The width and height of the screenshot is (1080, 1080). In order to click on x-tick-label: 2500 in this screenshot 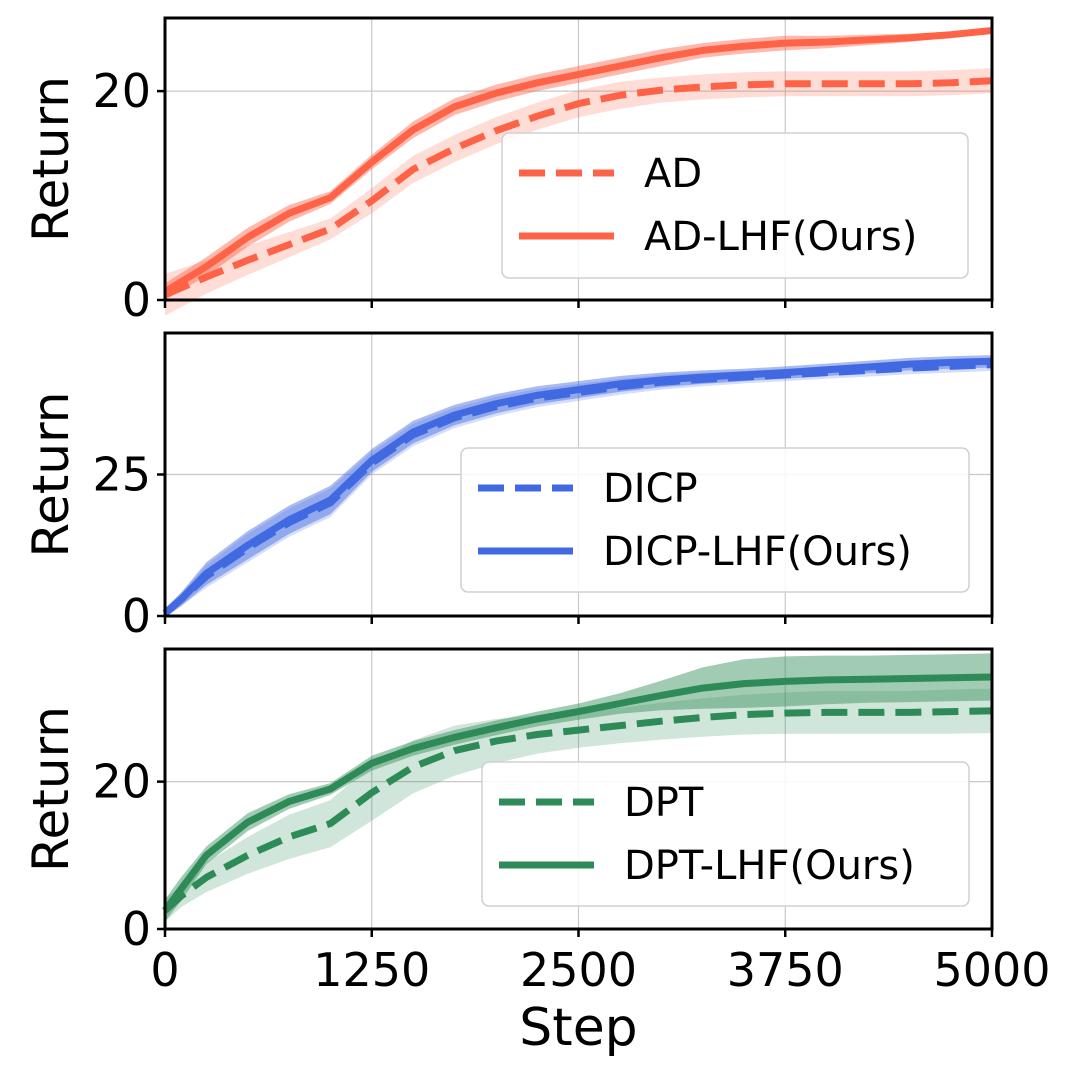, I will do `click(578, 970)`.